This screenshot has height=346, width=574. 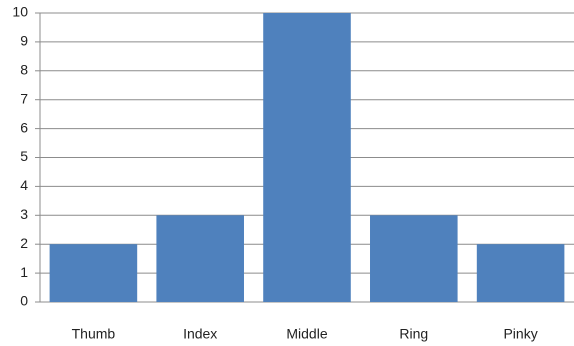 I want to click on y-tick-label: 3, so click(x=24, y=214).